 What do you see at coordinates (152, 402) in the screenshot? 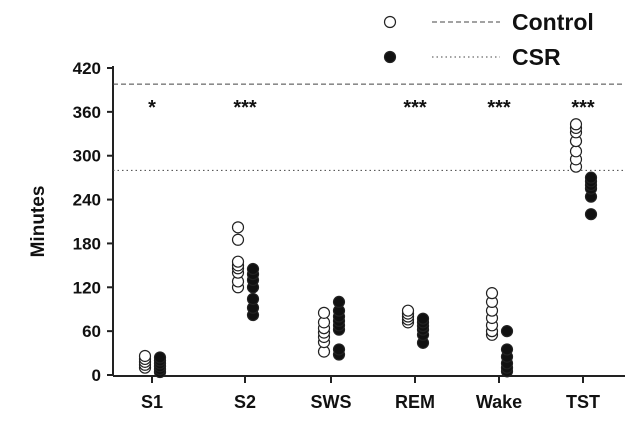
I see `x-tick-label: S1` at bounding box center [152, 402].